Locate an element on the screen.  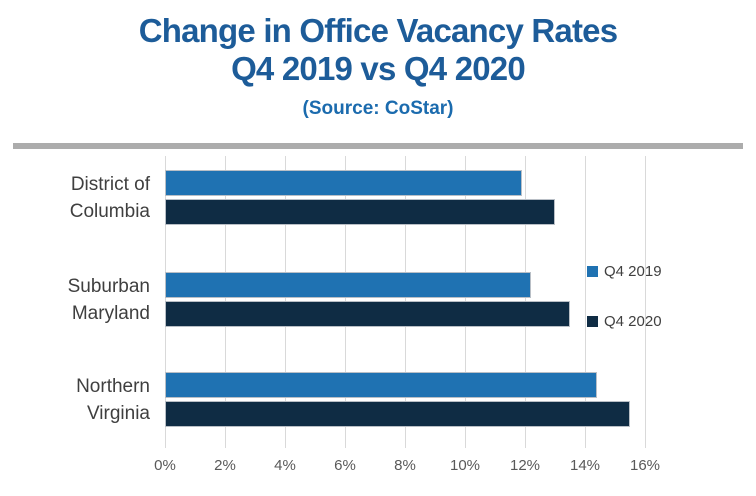
category-label-northern-virginia: Northern Virginia is located at coordinates (75, 400).